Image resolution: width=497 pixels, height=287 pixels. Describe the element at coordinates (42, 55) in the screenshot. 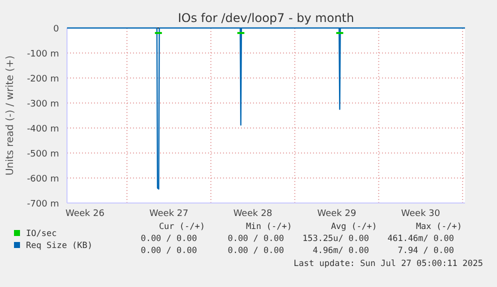

I see `y-tick-label: -100 m` at that location.